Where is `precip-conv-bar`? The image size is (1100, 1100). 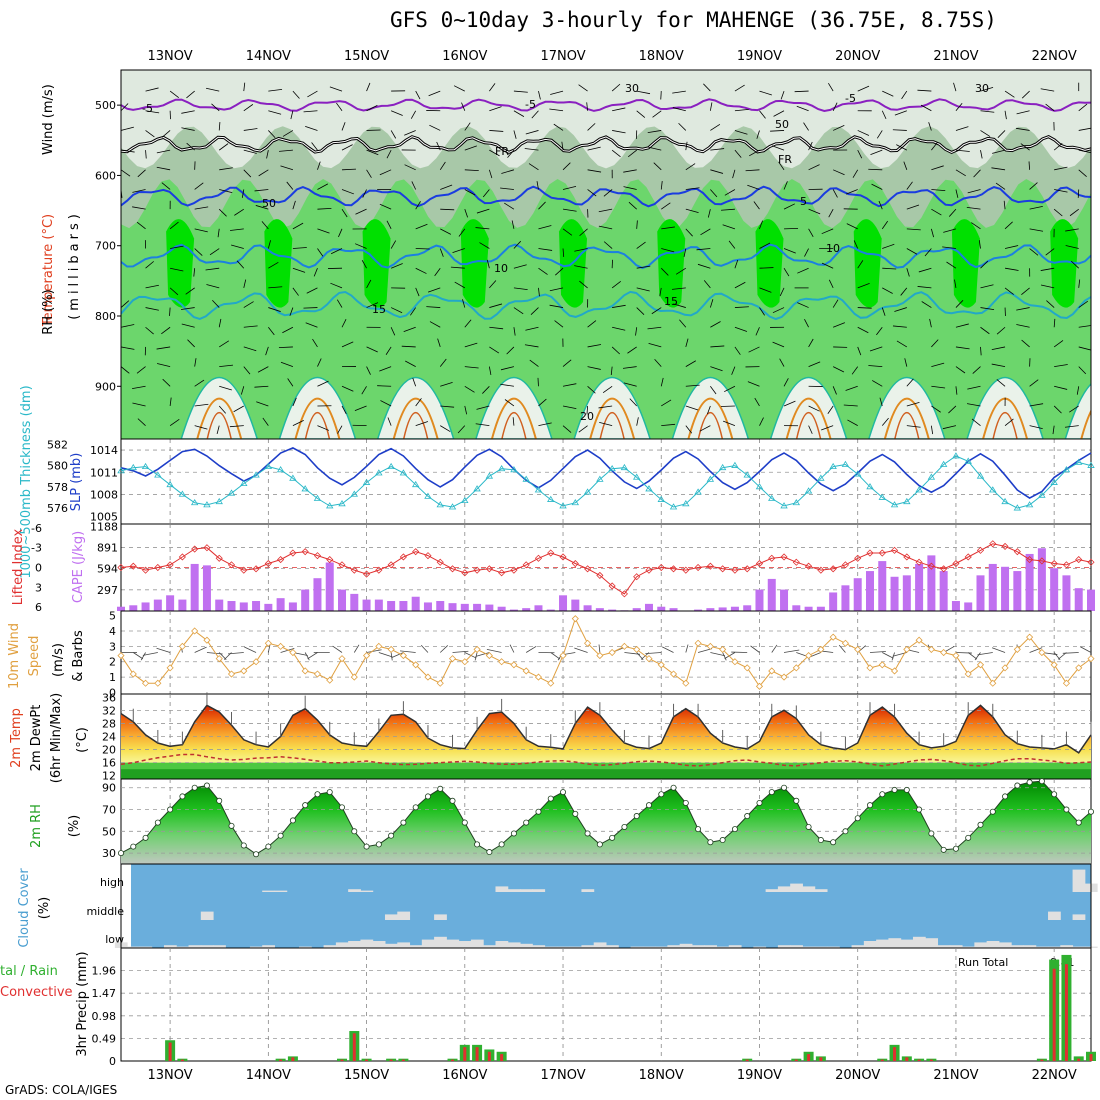
precip-conv-bar is located at coordinates (170, 1051).